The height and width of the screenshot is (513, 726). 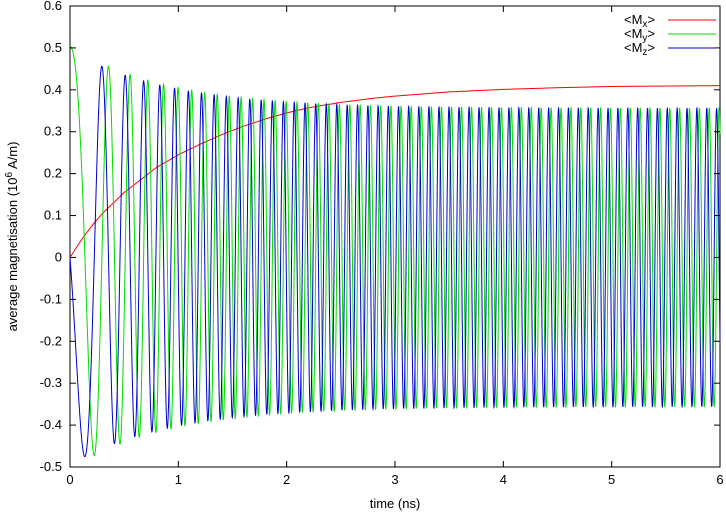 What do you see at coordinates (51, 424) in the screenshot?
I see `y-tick-label: -0.4` at bounding box center [51, 424].